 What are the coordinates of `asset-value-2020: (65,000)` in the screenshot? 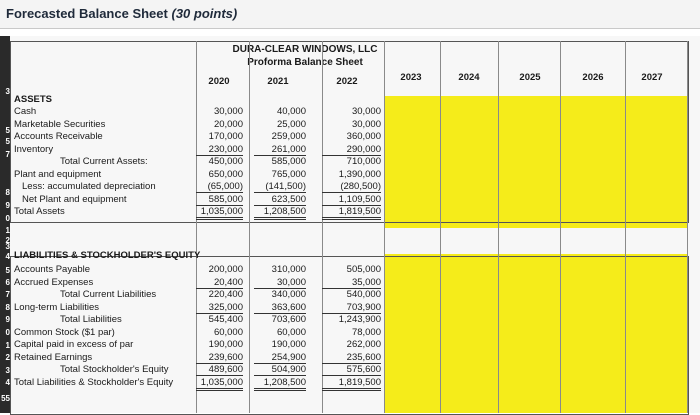 It's located at (219, 187).